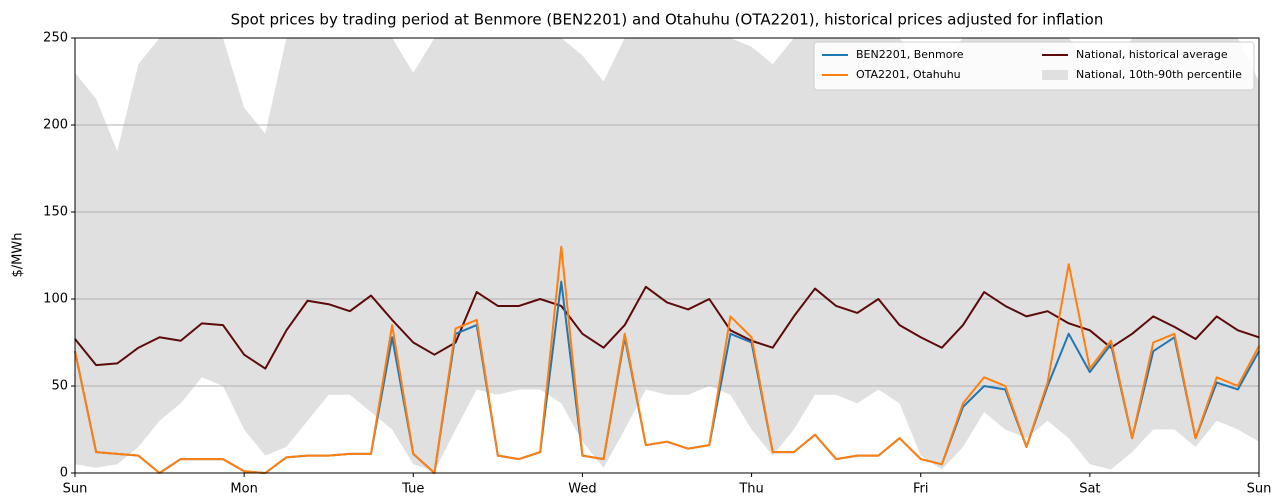 Image resolution: width=1284 pixels, height=497 pixels. Describe the element at coordinates (921, 489) in the screenshot. I see `x-tick-label: Fri` at that location.